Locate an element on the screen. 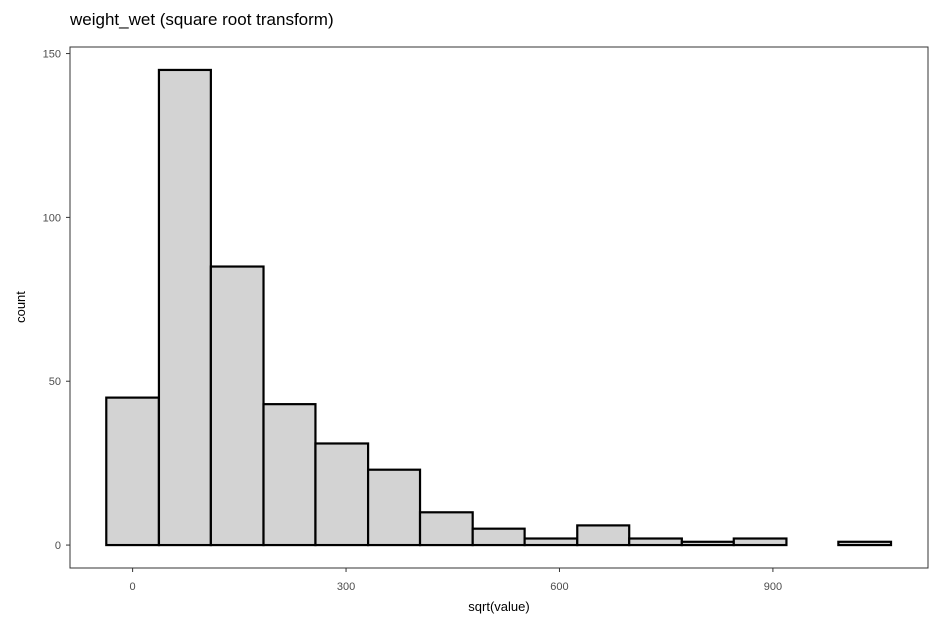 Image resolution: width=944 pixels, height=629 pixels. y-tick-label: 150 is located at coordinates (52, 55).